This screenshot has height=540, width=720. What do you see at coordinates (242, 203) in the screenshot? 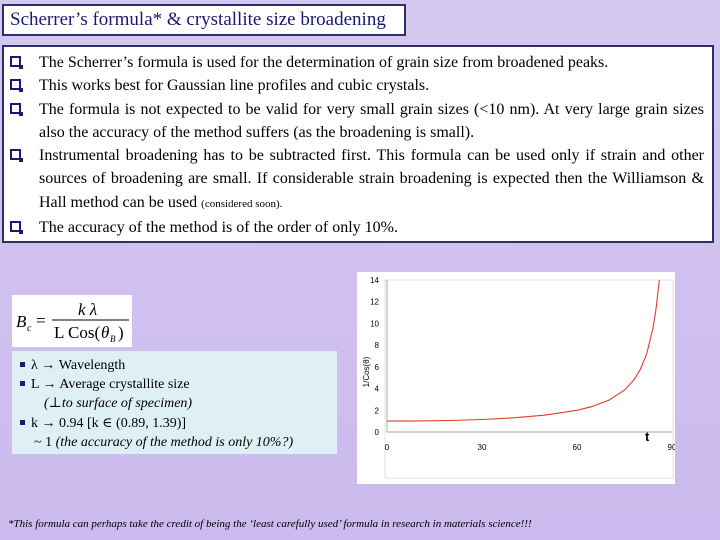
I see `bullet-small-note: (considered soon).` at bounding box center [242, 203].